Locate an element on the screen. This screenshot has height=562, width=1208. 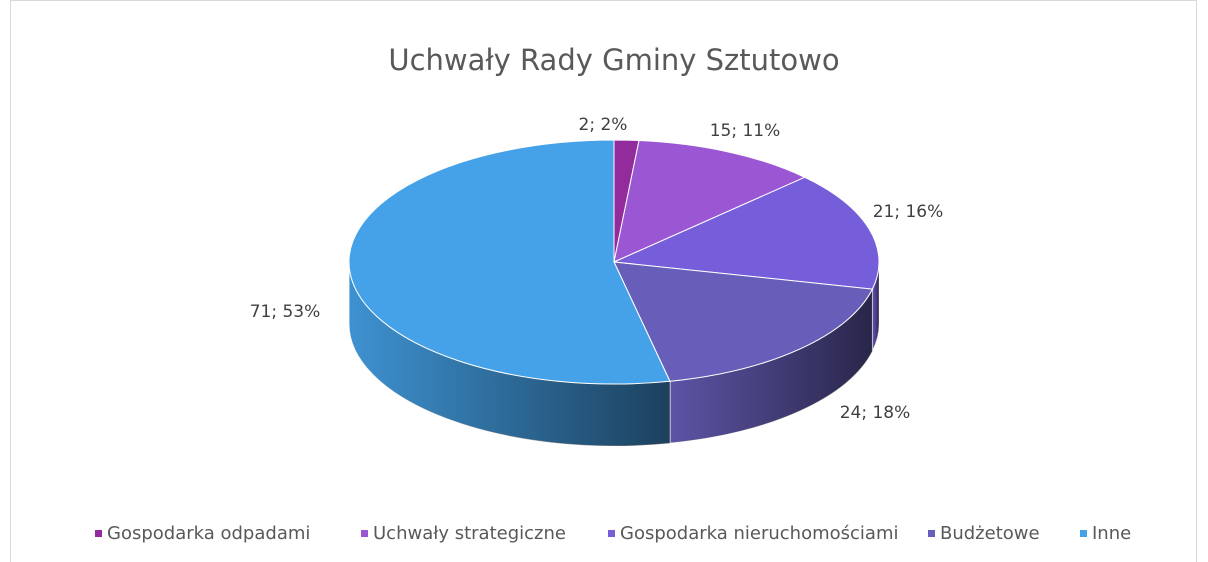
data-label: 21; 16% is located at coordinates (908, 212).